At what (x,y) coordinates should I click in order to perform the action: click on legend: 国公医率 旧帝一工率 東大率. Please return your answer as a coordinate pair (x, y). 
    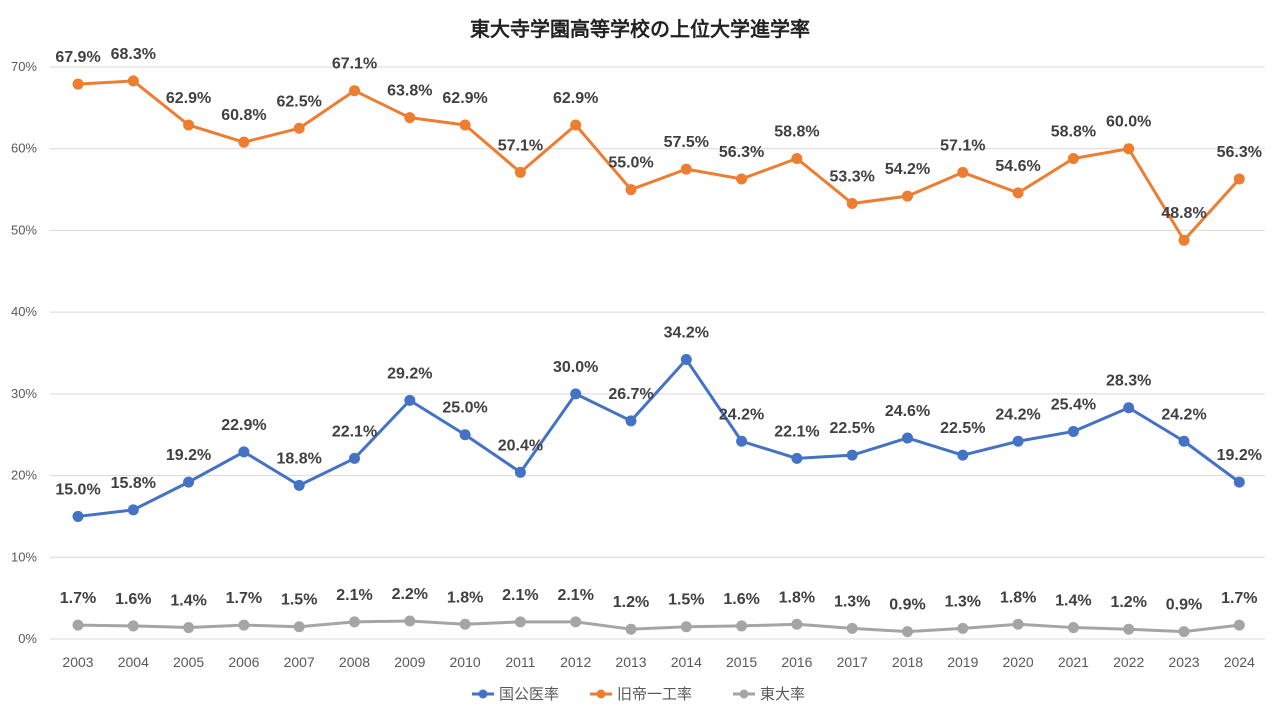
    Looking at the image, I should click on (638, 694).